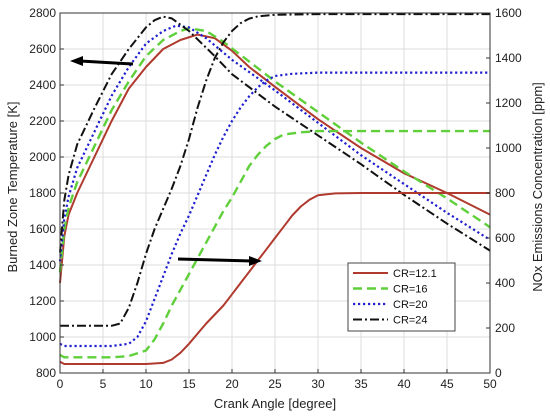 The image size is (550, 416). I want to click on y-right-tick-label: 200, so click(505, 328).